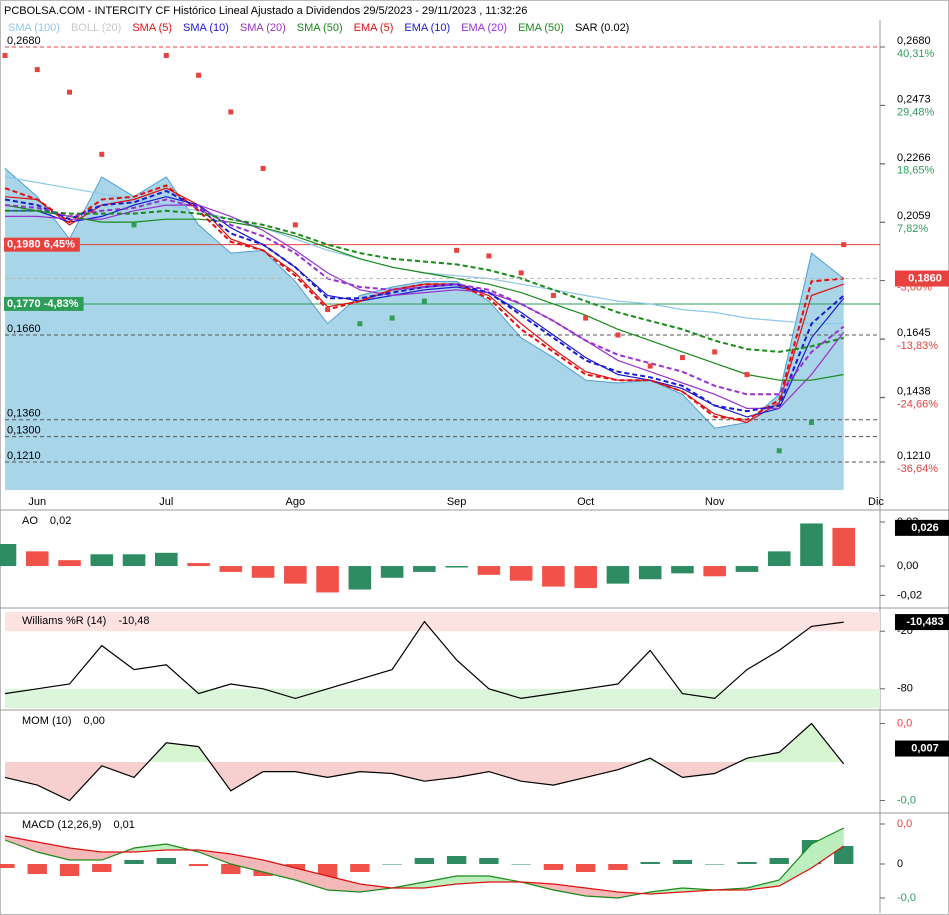  What do you see at coordinates (424, 781) in the screenshot?
I see `momentum-fill-down` at bounding box center [424, 781].